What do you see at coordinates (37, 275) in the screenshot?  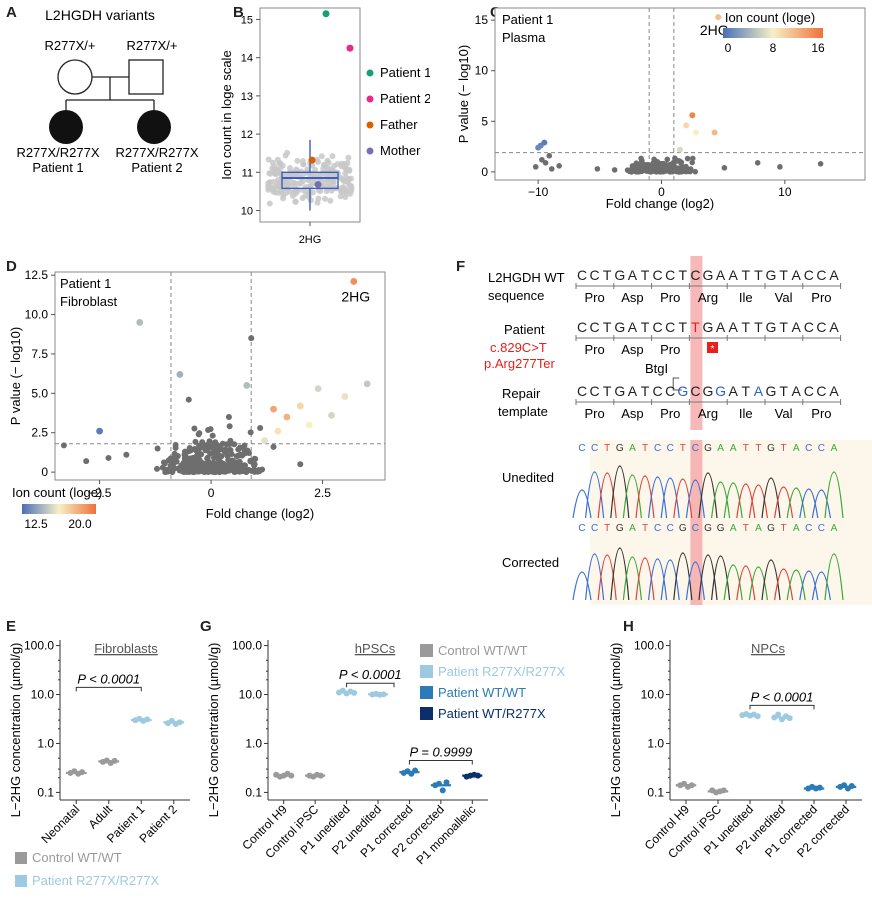 I see `y-tick-label: 12.5` at bounding box center [37, 275].